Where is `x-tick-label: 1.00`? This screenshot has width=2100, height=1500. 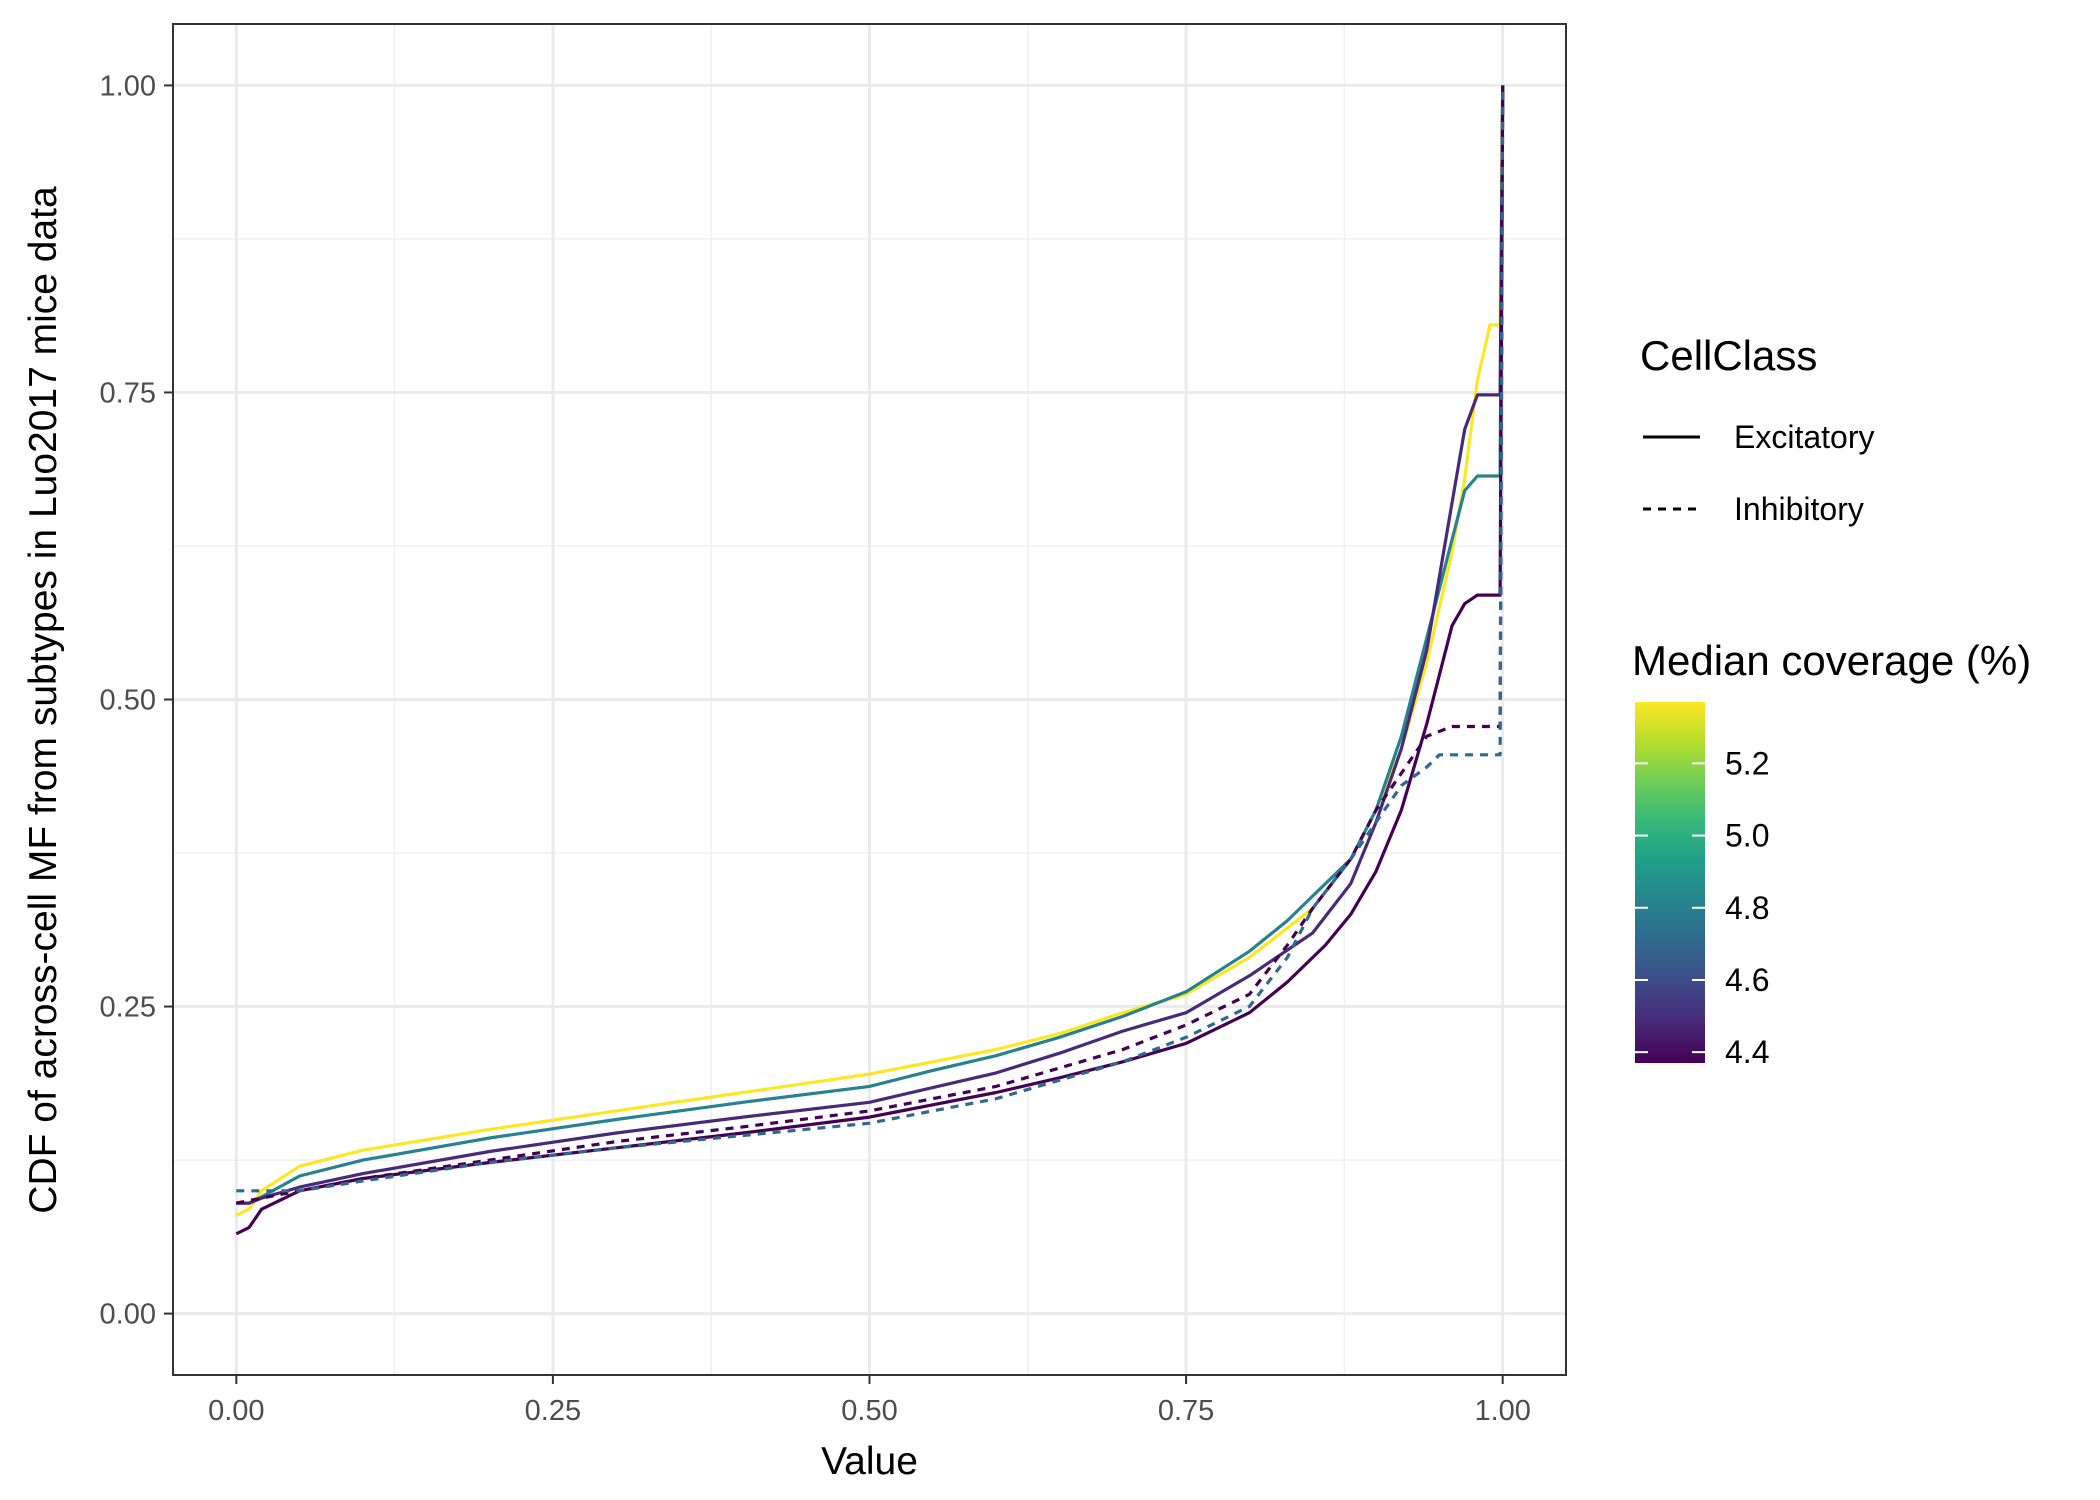 x-tick-label: 1.00 is located at coordinates (1502, 1411).